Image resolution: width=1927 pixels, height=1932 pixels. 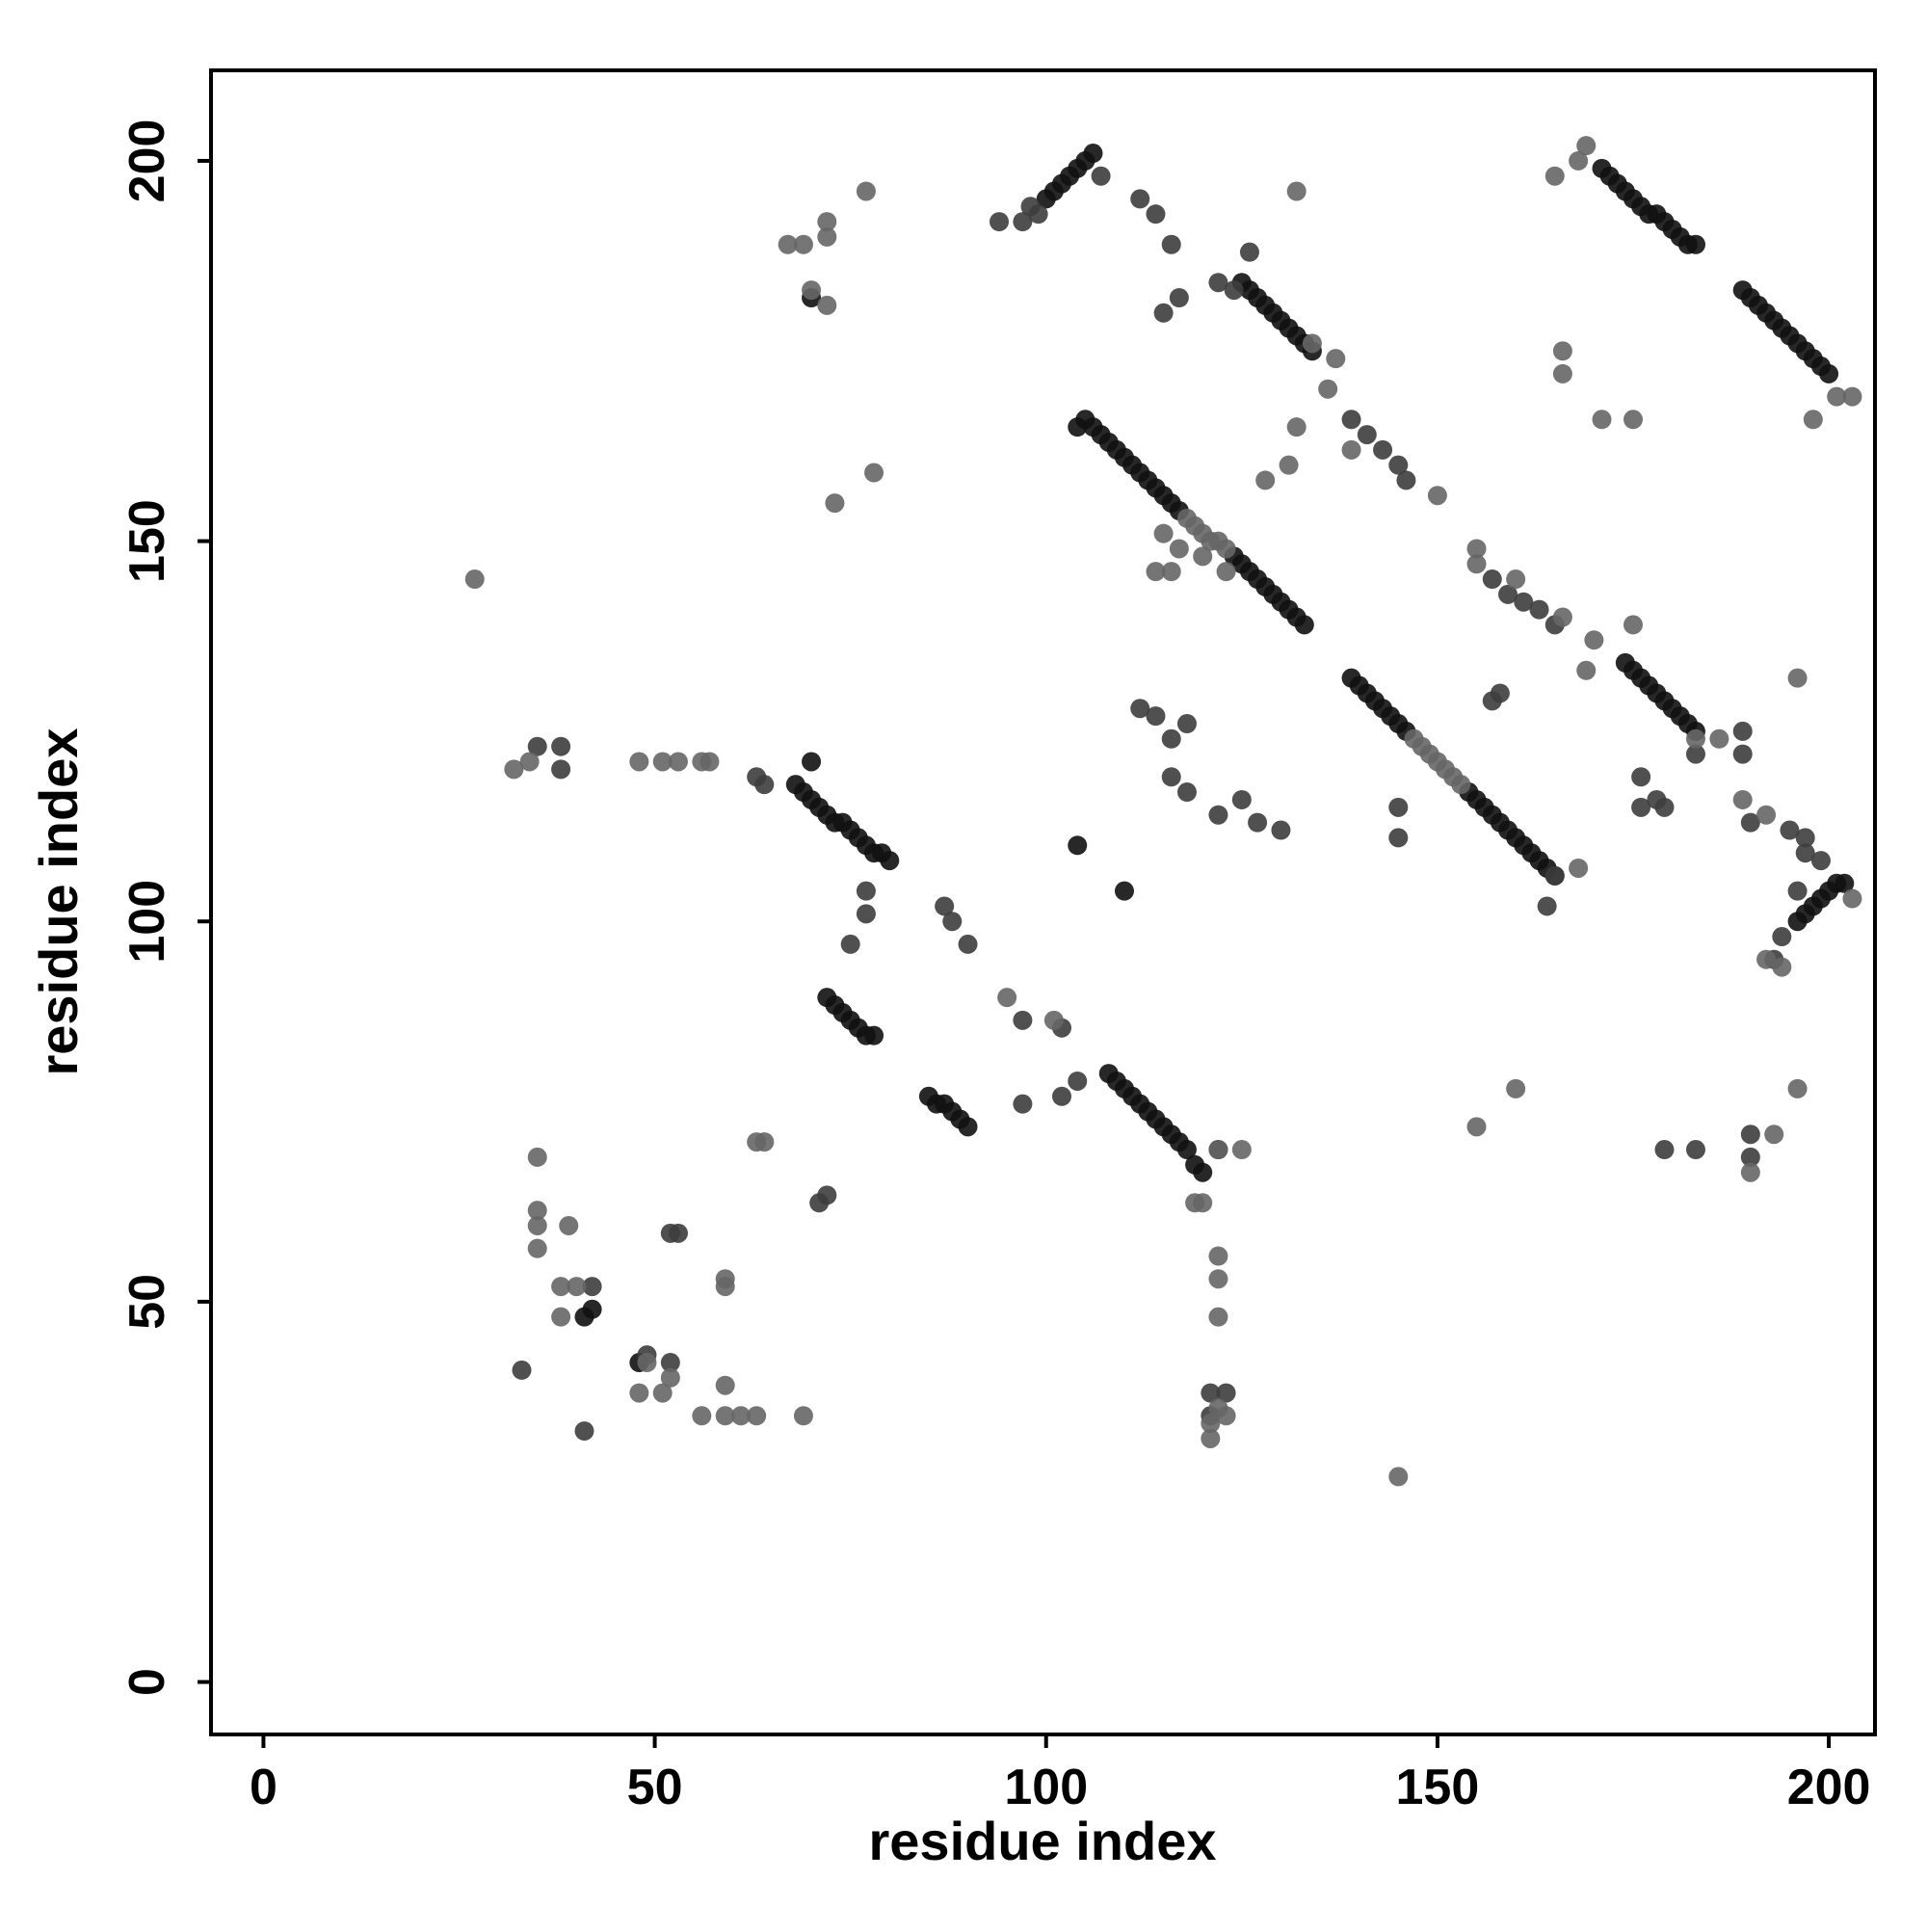 What do you see at coordinates (1438, 1787) in the screenshot?
I see `x-tick-label: 150` at bounding box center [1438, 1787].